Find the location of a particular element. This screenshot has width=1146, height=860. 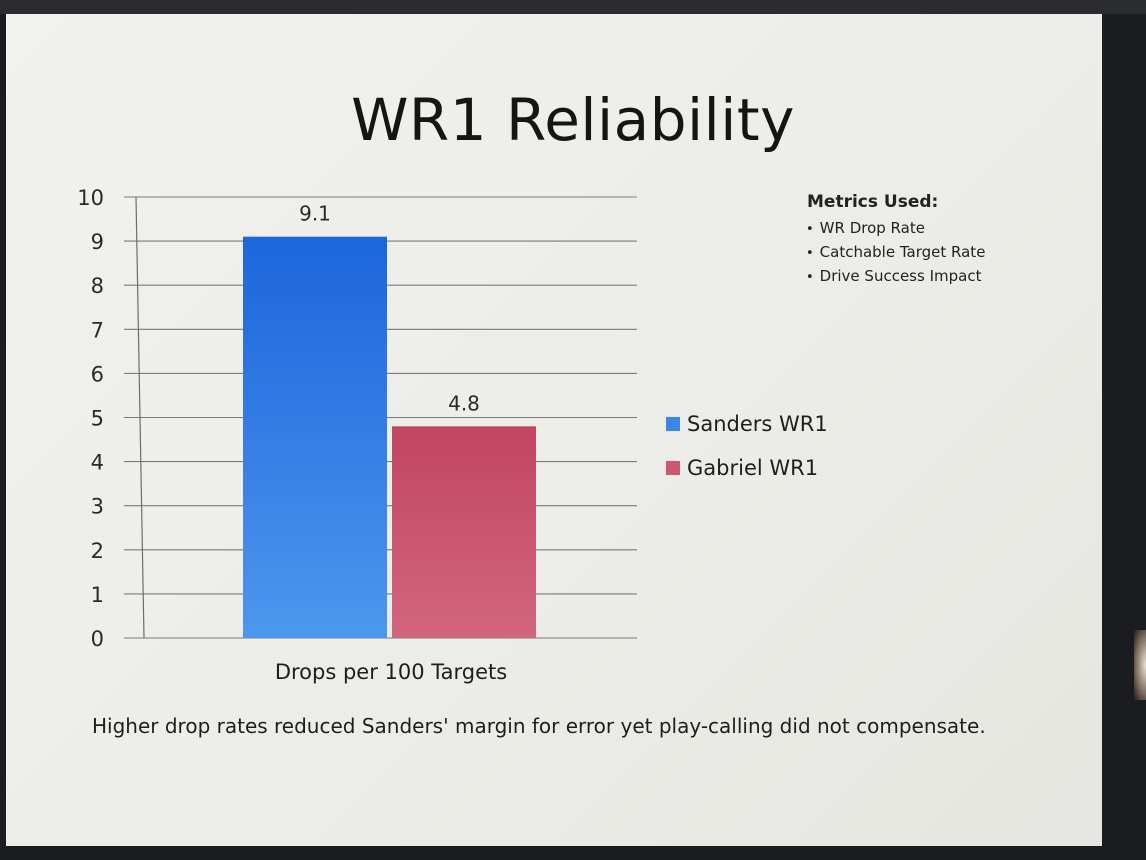

x-axis-label: Drops per 100 Targets is located at coordinates (391, 672).